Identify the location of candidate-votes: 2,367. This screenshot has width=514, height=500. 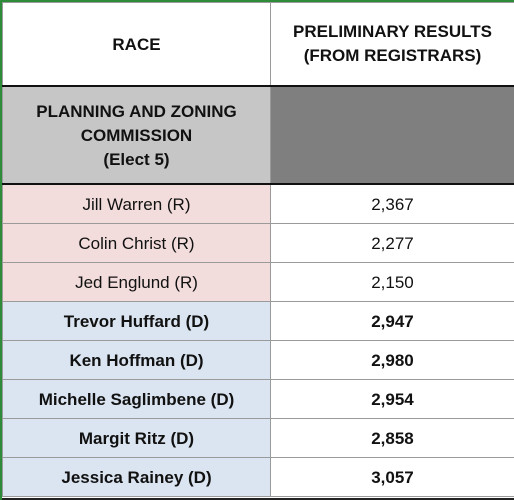
(392, 203).